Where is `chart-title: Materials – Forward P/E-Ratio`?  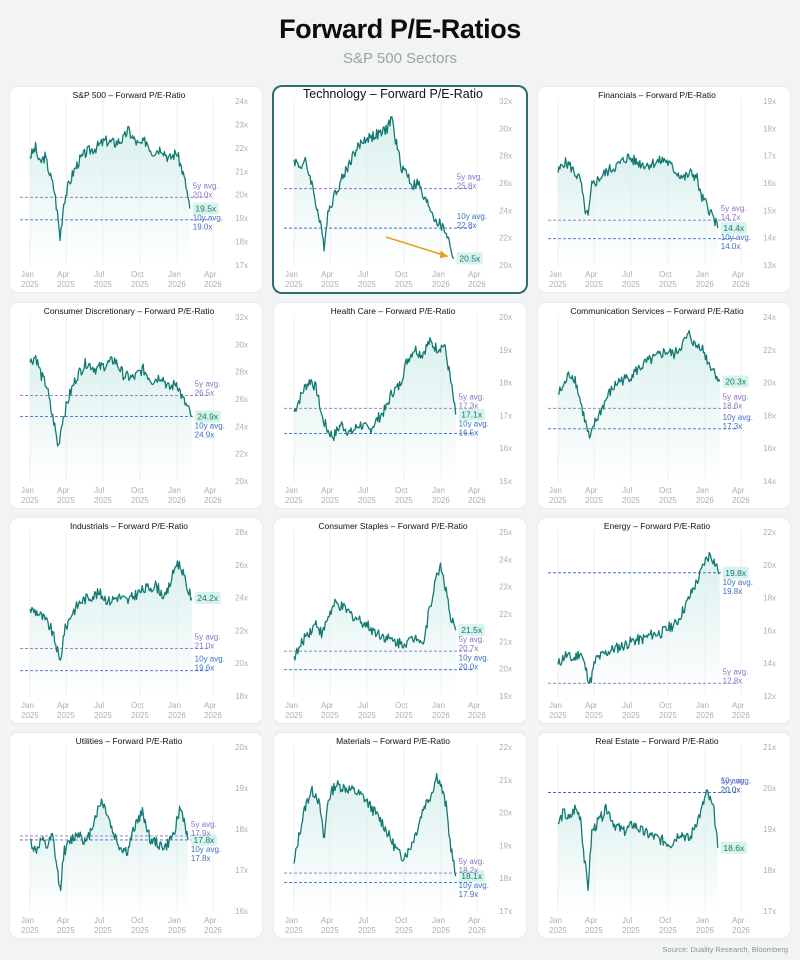
chart-title: Materials – Forward P/E-Ratio is located at coordinates (393, 741).